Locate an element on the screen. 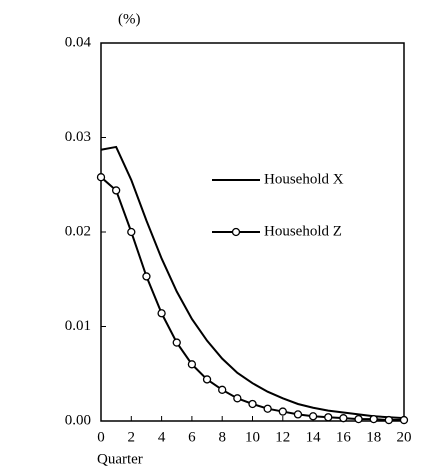  x-tick-label: 16 is located at coordinates (344, 437).